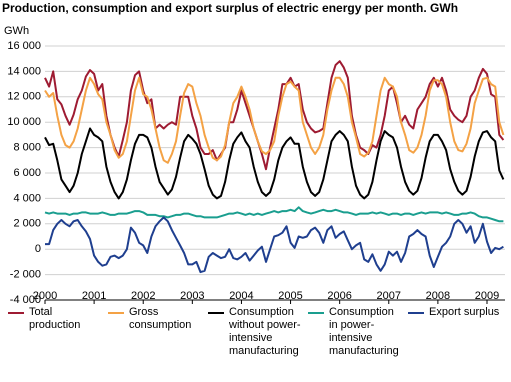 The image size is (511, 382). I want to click on y-tick-label: 0, so click(38, 249).